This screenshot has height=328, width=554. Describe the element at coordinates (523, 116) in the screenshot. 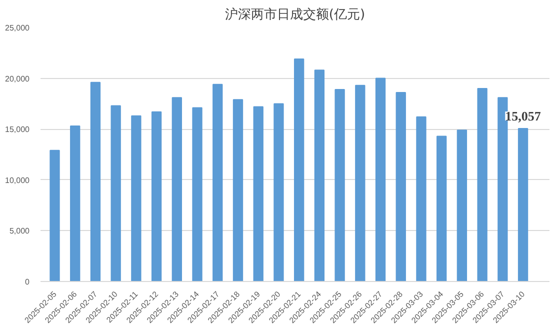

I see `data-label: 15,057` at that location.